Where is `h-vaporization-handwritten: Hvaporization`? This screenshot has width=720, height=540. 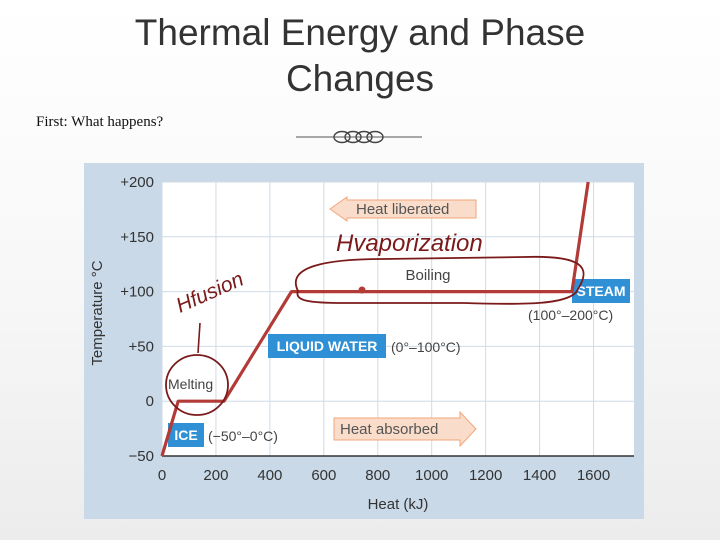 h-vaporization-handwritten: Hvaporization is located at coordinates (409, 243).